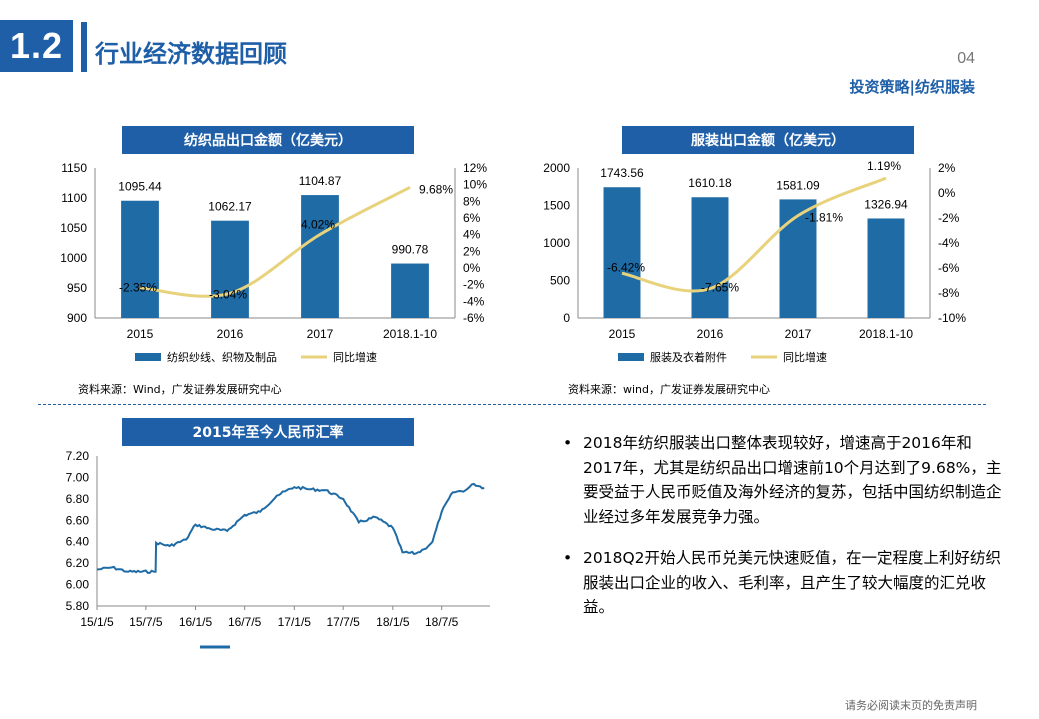 This screenshot has width=1039, height=719. Describe the element at coordinates (475, 168) in the screenshot. I see `y2-tick-label: 12%` at that location.